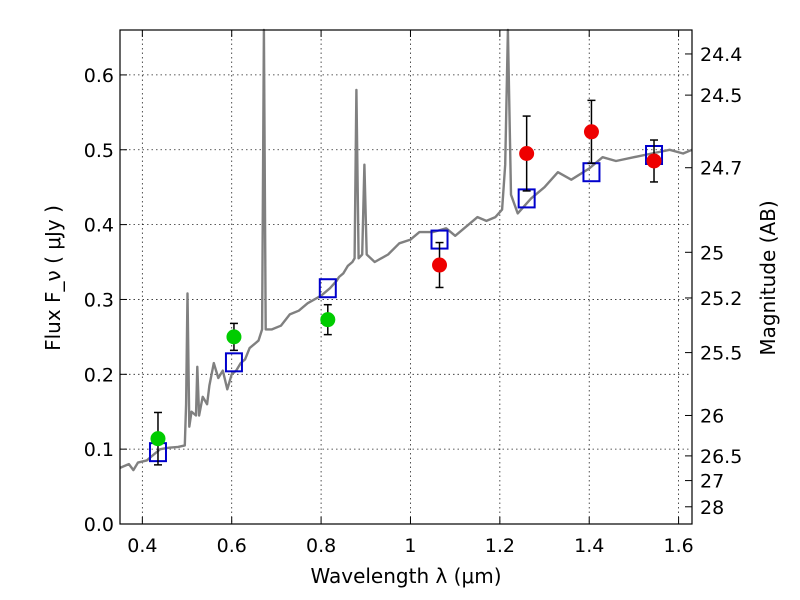 Image resolution: width=800 pixels, height=600 pixels. What do you see at coordinates (232, 546) in the screenshot?
I see `x-tick-label: 0.6` at bounding box center [232, 546].